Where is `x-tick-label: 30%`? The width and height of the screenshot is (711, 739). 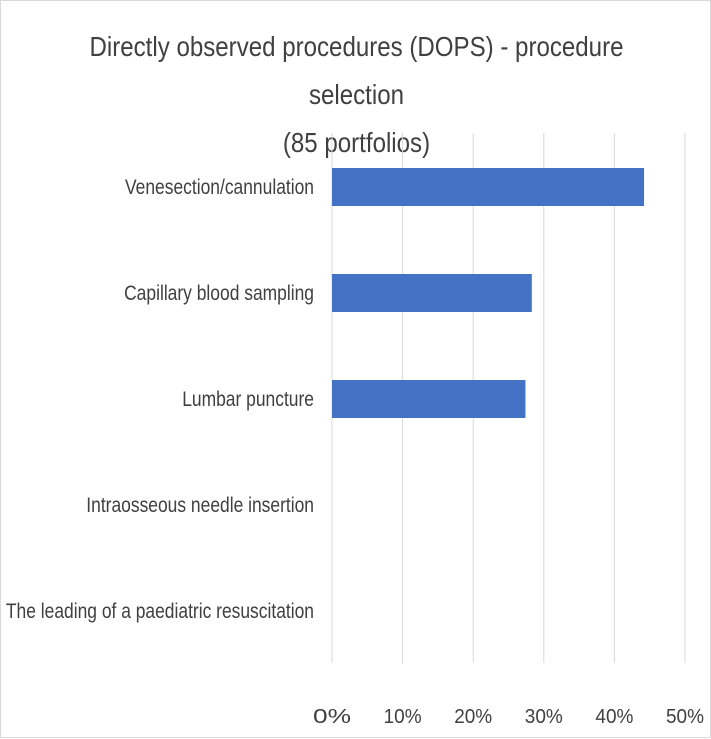
x-tick-label: 30% is located at coordinates (544, 717).